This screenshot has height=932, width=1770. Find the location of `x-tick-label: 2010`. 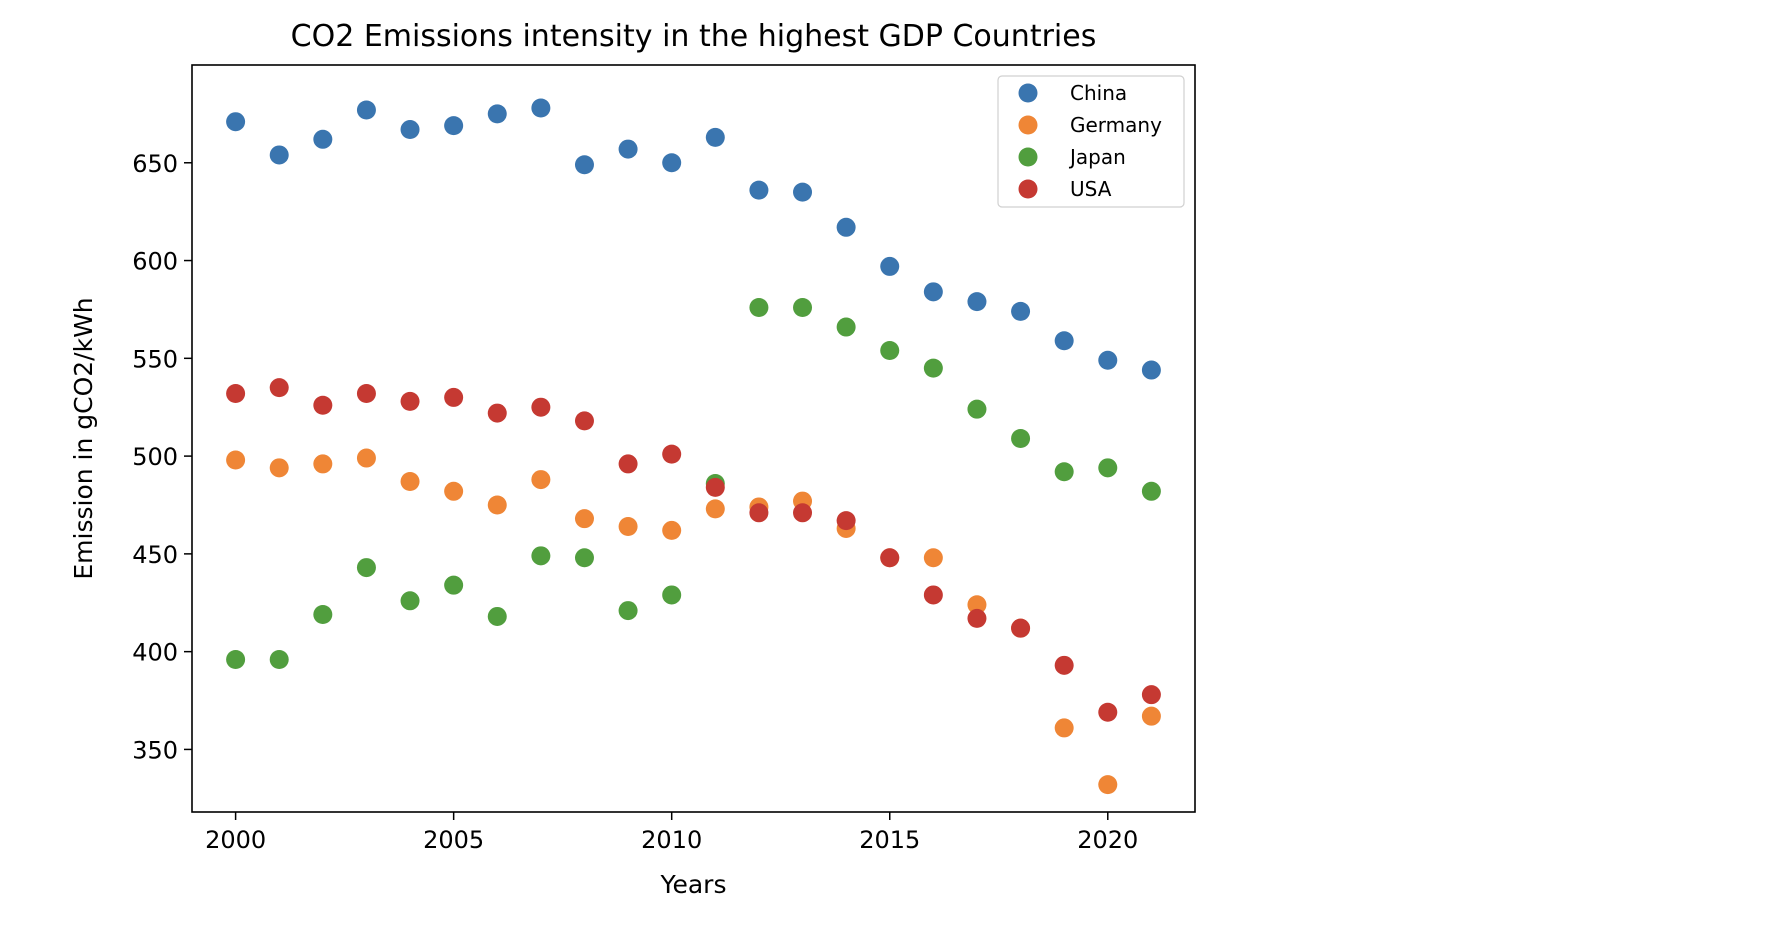

x-tick-label: 2010 is located at coordinates (671, 840).